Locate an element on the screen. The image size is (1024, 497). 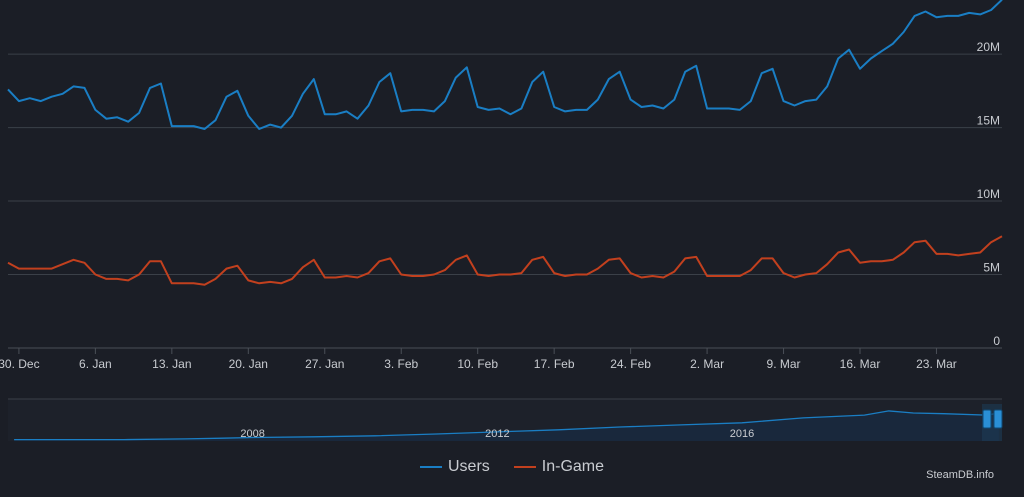
y-tick-label: 20M is located at coordinates (988, 47).